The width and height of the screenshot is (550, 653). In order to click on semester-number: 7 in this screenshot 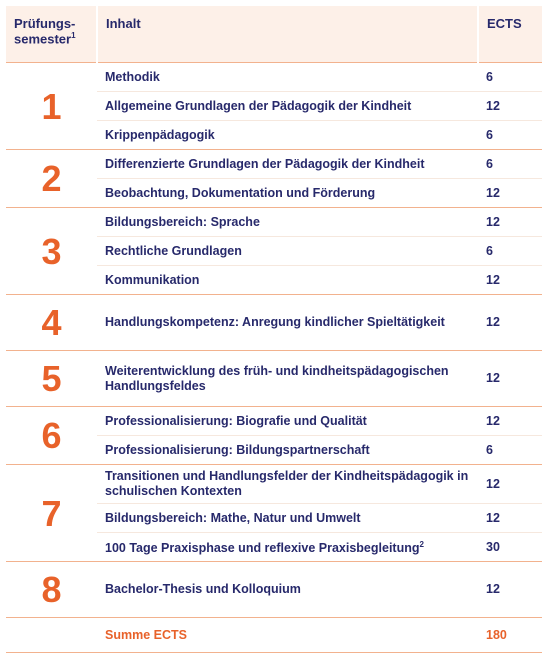, I will do `click(51, 513)`.